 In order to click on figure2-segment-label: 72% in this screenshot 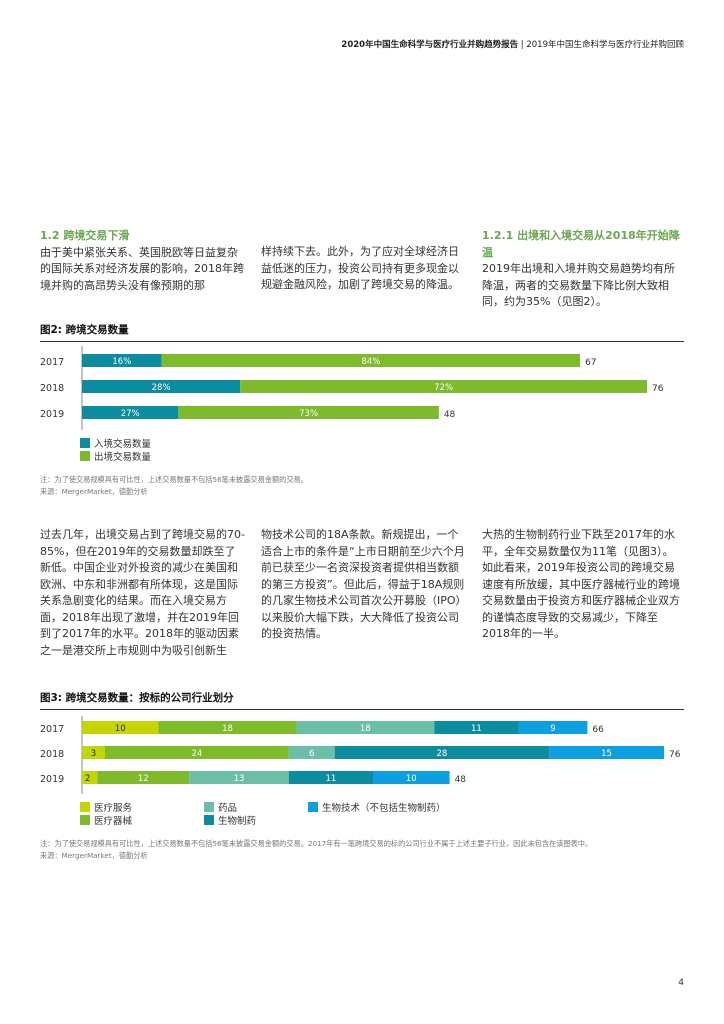, I will do `click(443, 388)`.